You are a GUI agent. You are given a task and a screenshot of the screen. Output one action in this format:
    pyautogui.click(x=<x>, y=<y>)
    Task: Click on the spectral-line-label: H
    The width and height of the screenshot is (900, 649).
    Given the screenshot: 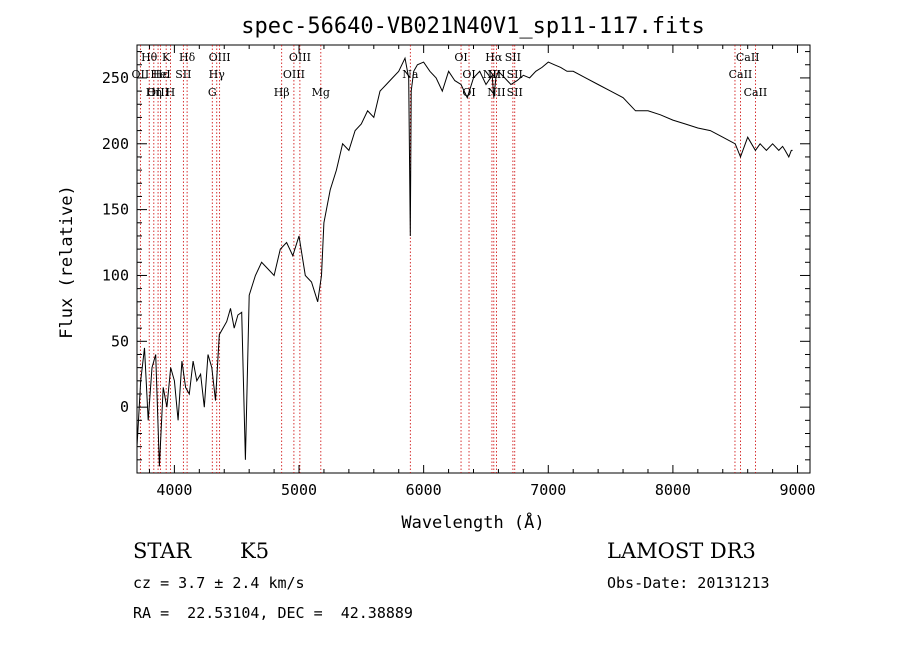 What is the action you would take?
    pyautogui.click(x=171, y=92)
    